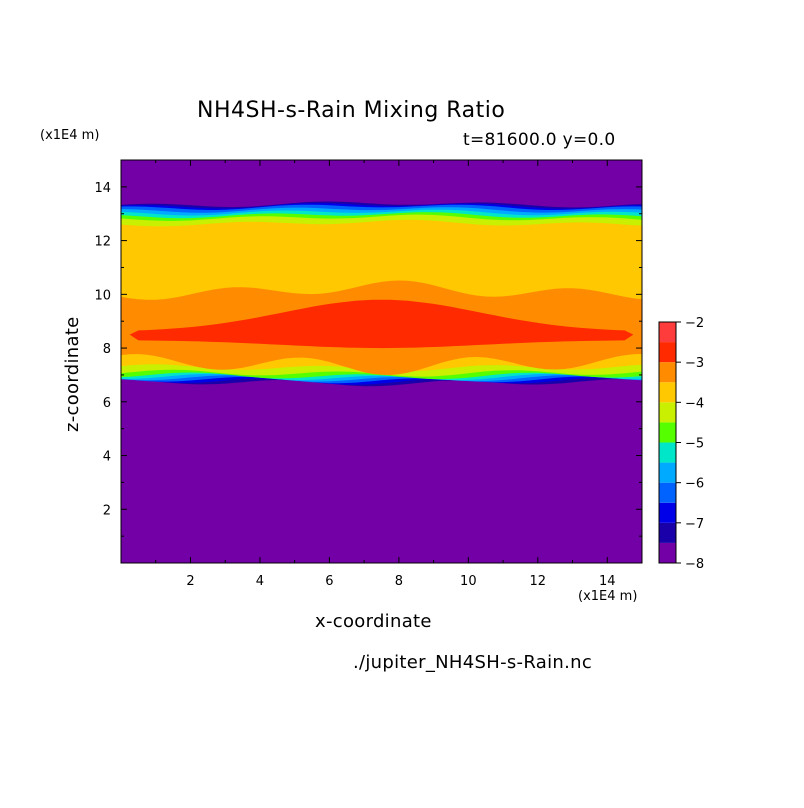 The image size is (804, 808). Describe the element at coordinates (373, 621) in the screenshot. I see `x-axis-title: x-coordinate` at that location.